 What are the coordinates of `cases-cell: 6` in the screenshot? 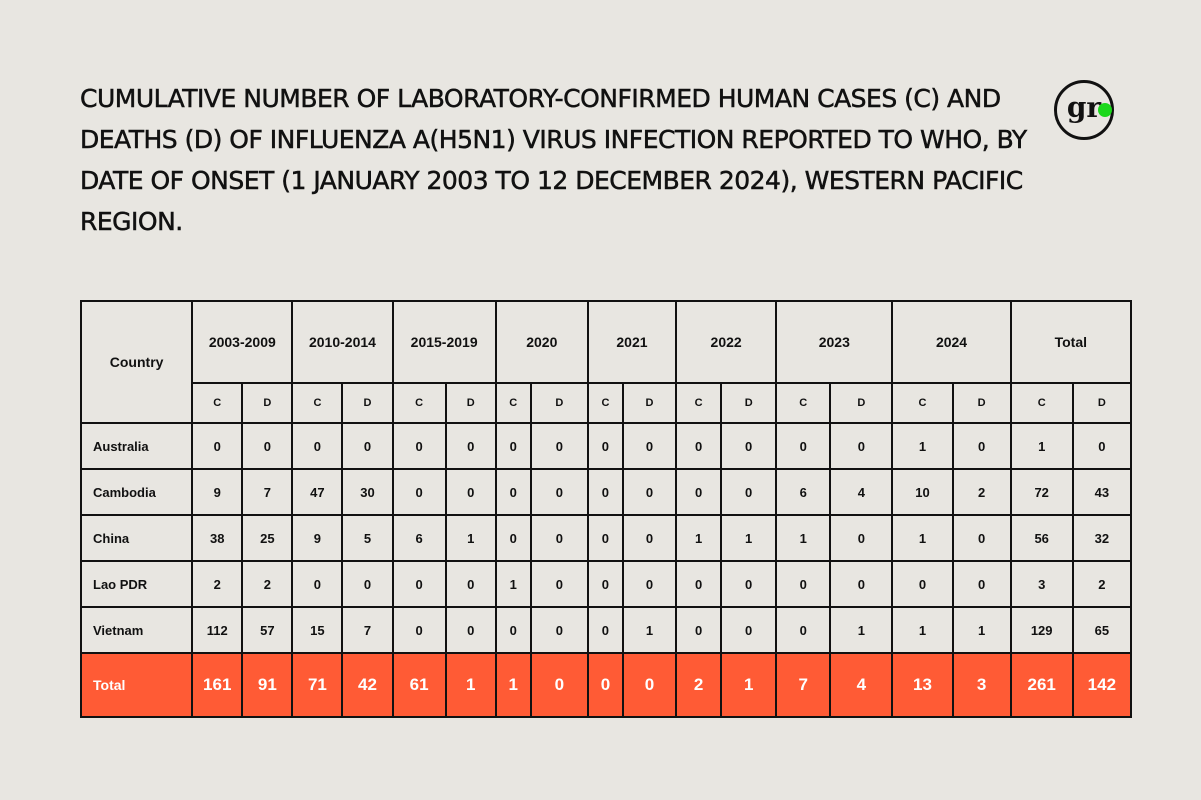 It's located at (419, 538).